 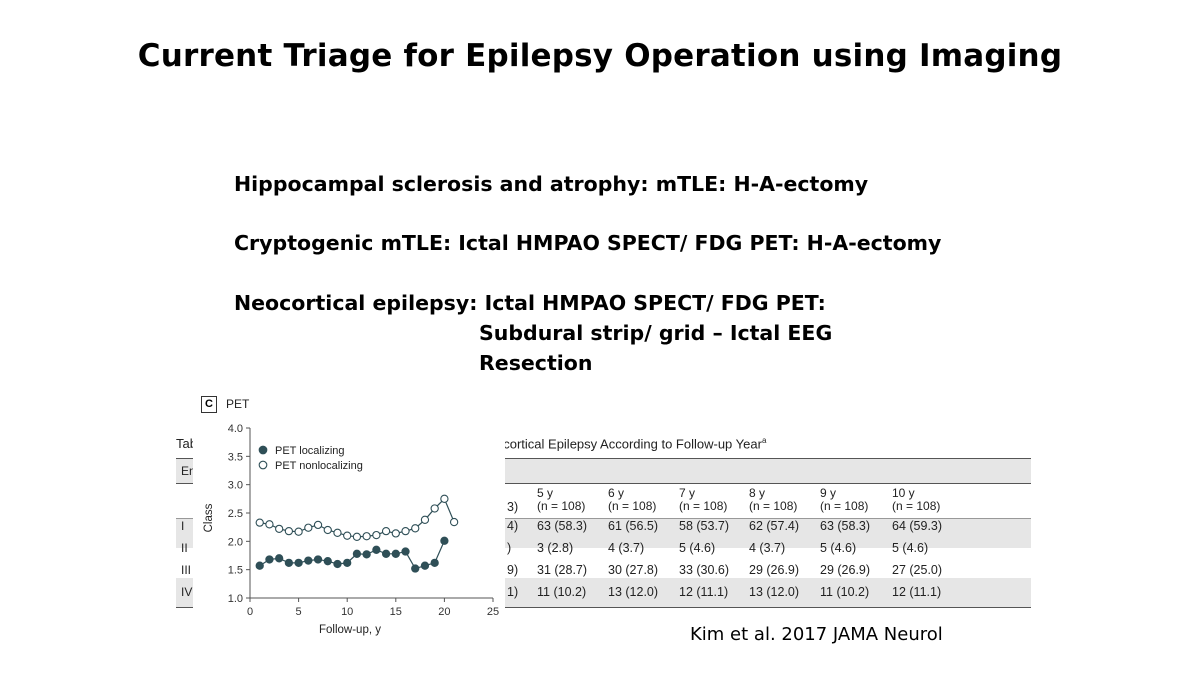 What do you see at coordinates (603, 458) in the screenshot?
I see `table-top-rule` at bounding box center [603, 458].